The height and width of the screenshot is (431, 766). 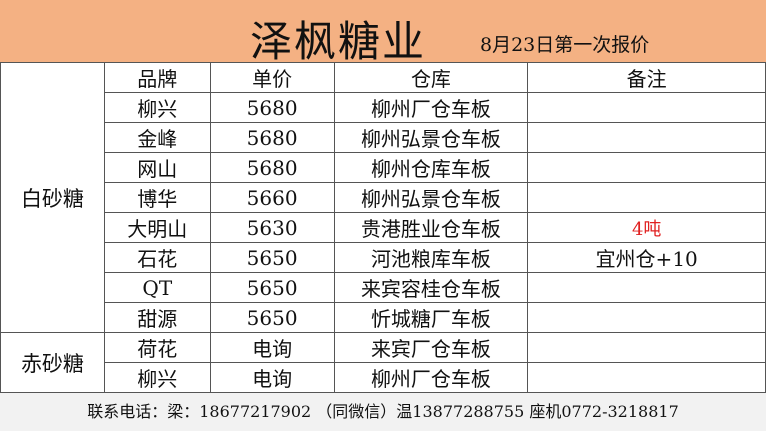 I want to click on brand-cell: 大明山, so click(x=157, y=227).